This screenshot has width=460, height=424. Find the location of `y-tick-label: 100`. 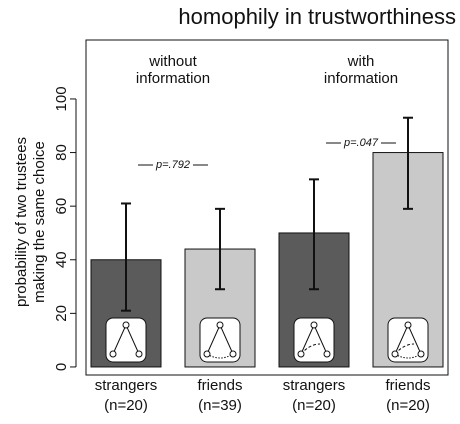

y-tick-label: 100 is located at coordinates (61, 98).